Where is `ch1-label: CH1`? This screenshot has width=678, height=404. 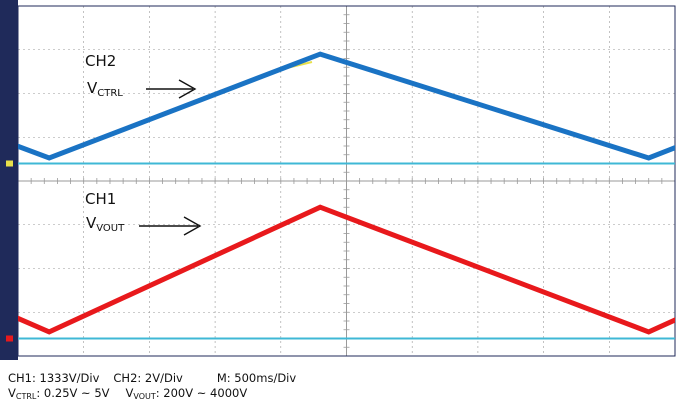
ch1-label: CH1 is located at coordinates (100, 199).